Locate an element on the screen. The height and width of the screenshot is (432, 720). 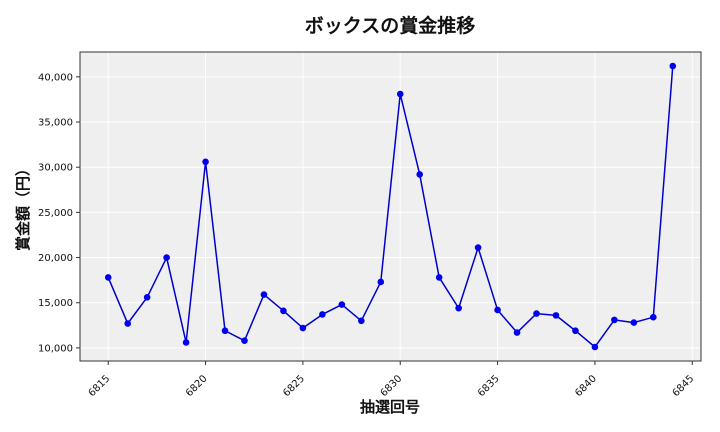
chart-title: ボックスの賞金推移 is located at coordinates (390, 25).